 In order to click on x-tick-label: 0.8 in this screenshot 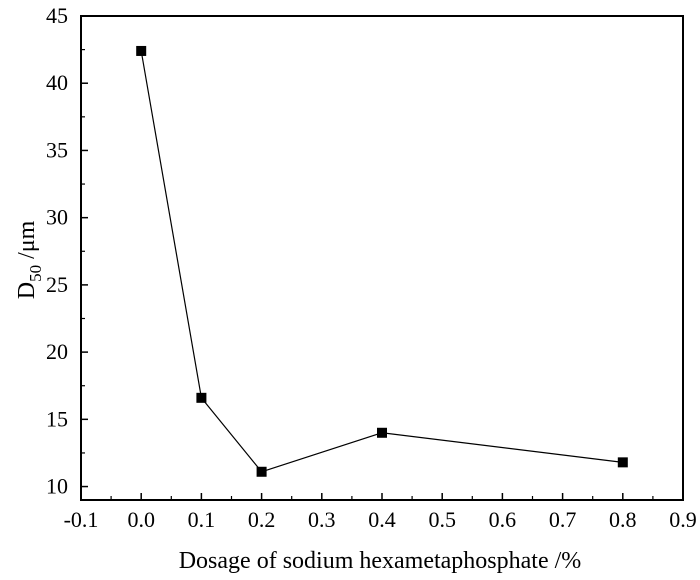, I will do `click(623, 519)`.